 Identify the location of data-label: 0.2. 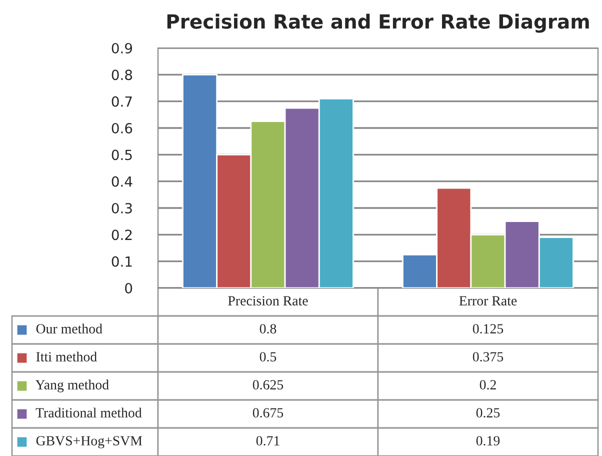
(488, 385).